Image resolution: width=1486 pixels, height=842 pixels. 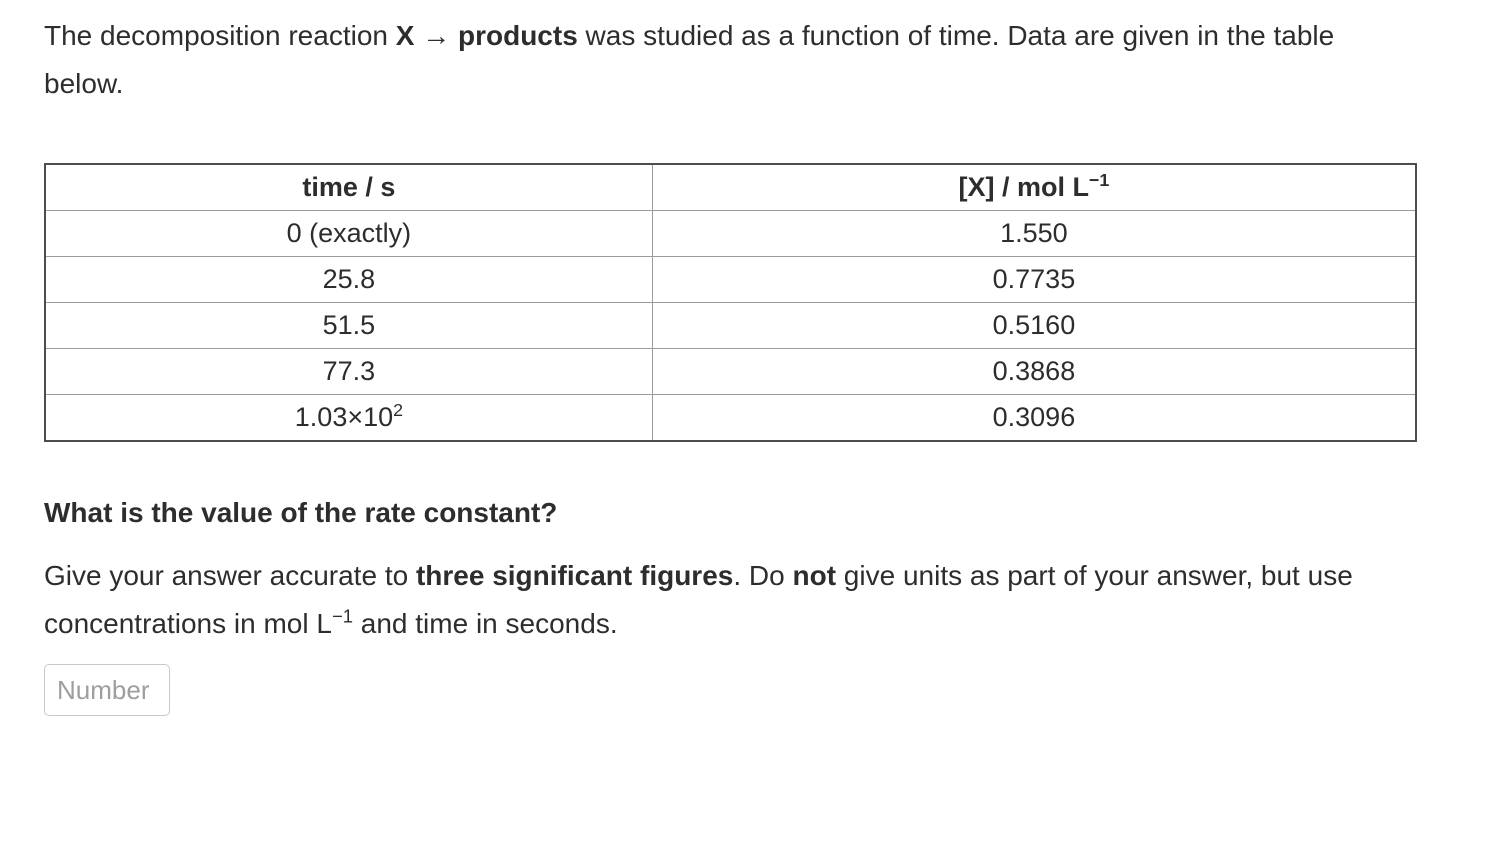 What do you see at coordinates (1024, 187) in the screenshot?
I see `col-header-conc-label: [X] / mol L` at bounding box center [1024, 187].